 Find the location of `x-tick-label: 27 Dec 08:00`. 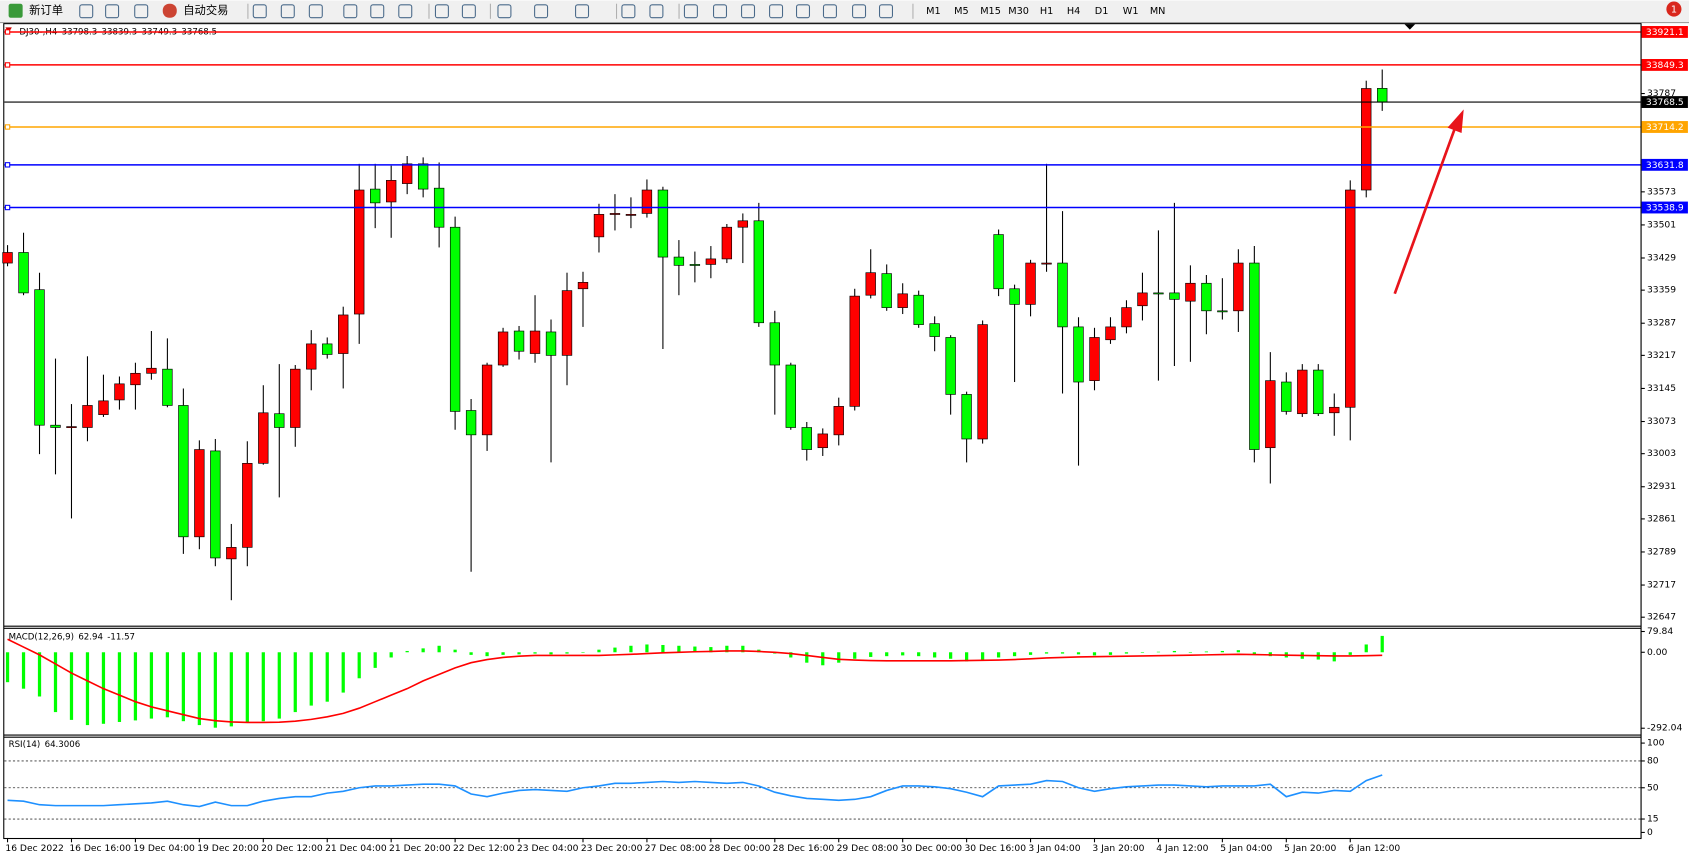

x-tick-label: 27 Dec 08:00 is located at coordinates (676, 848).